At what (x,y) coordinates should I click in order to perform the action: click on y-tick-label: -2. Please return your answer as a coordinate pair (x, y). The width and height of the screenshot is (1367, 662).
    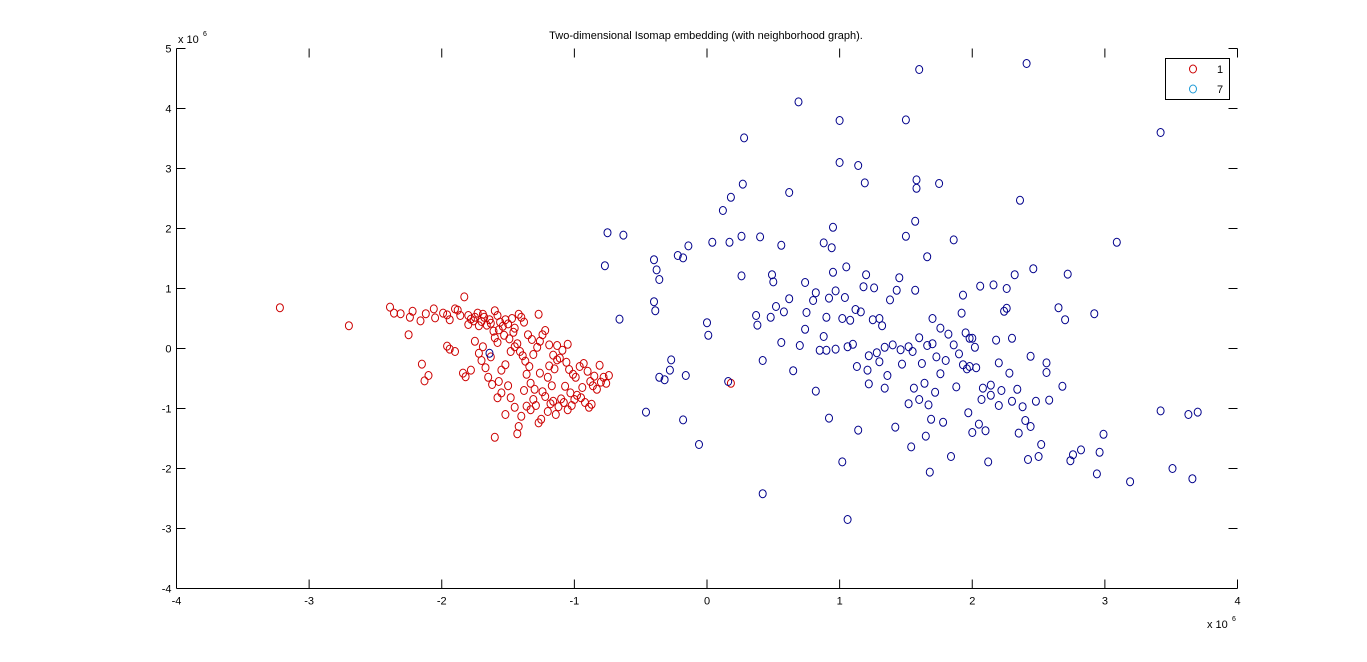
    Looking at the image, I should click on (167, 470).